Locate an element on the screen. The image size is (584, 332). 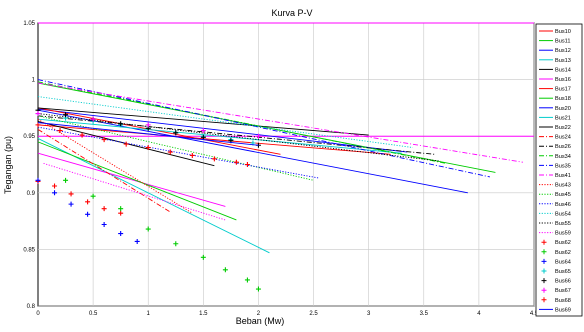
x-tick-label: 1 is located at coordinates (149, 314).